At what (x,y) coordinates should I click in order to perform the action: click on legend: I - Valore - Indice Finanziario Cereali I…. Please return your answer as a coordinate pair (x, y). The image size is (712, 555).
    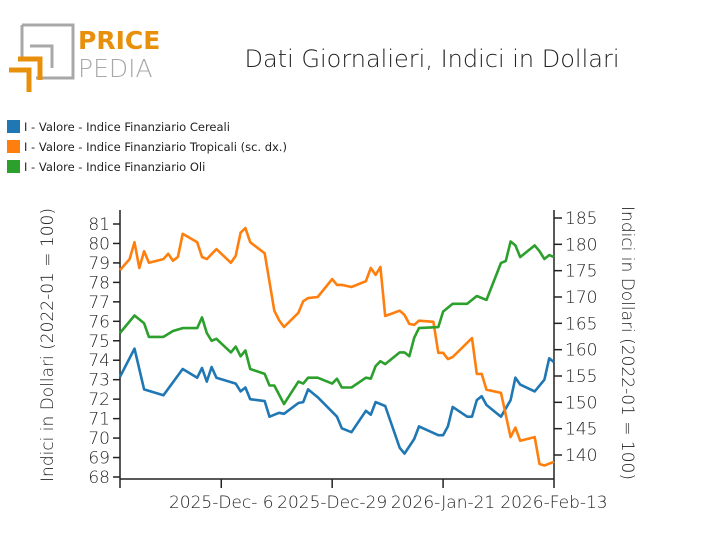
    Looking at the image, I should click on (147, 147).